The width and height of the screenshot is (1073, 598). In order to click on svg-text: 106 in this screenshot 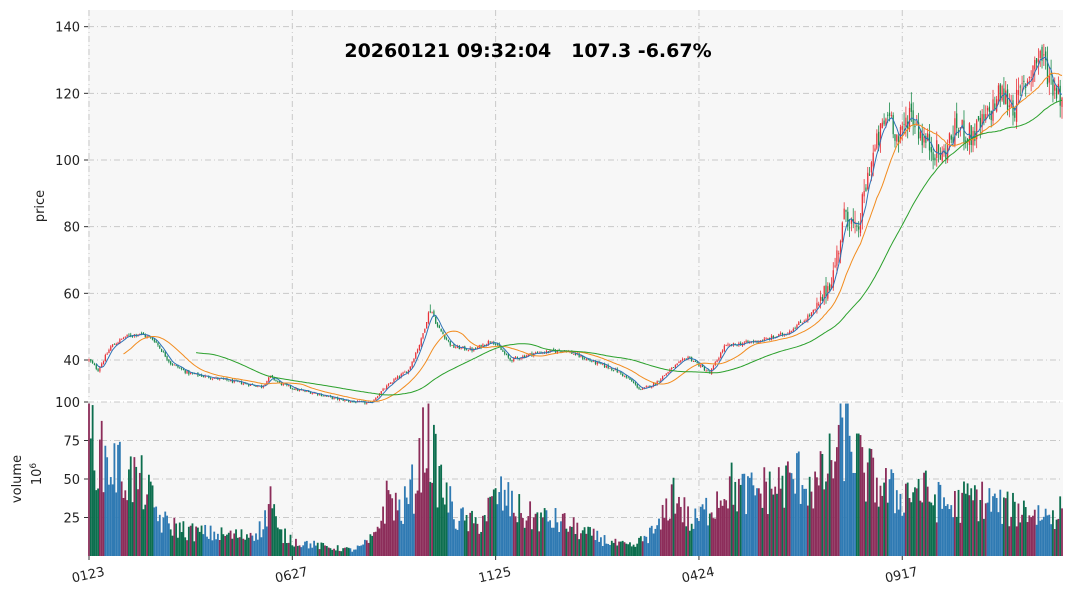, I will do `click(37, 474)`.